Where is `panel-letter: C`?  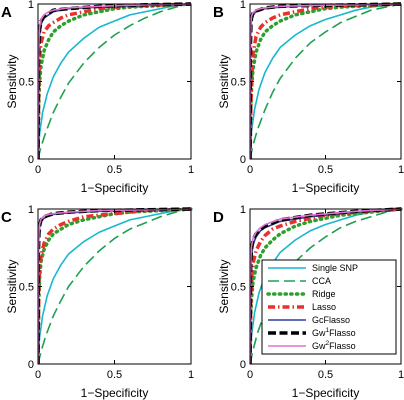 panel-letter: C is located at coordinates (6, 217).